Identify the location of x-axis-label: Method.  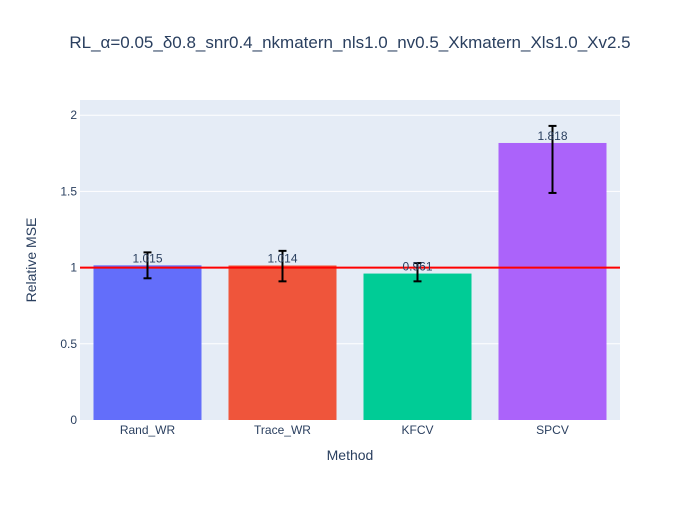
(350, 455).